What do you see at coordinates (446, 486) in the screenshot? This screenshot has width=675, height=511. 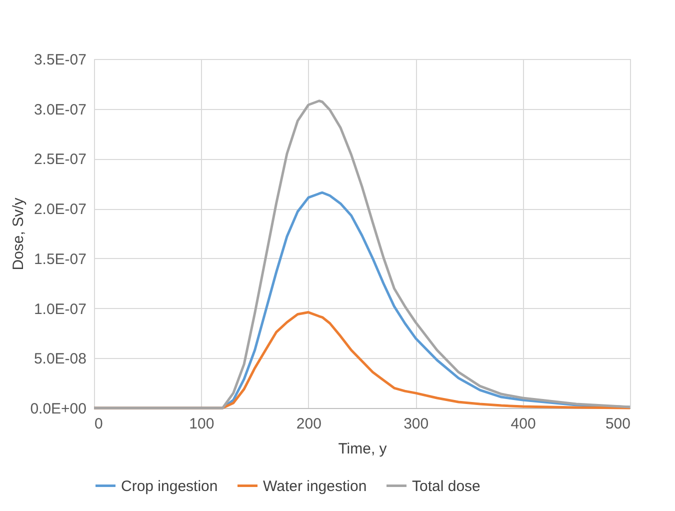 I see `legend-label: Total dose` at bounding box center [446, 486].